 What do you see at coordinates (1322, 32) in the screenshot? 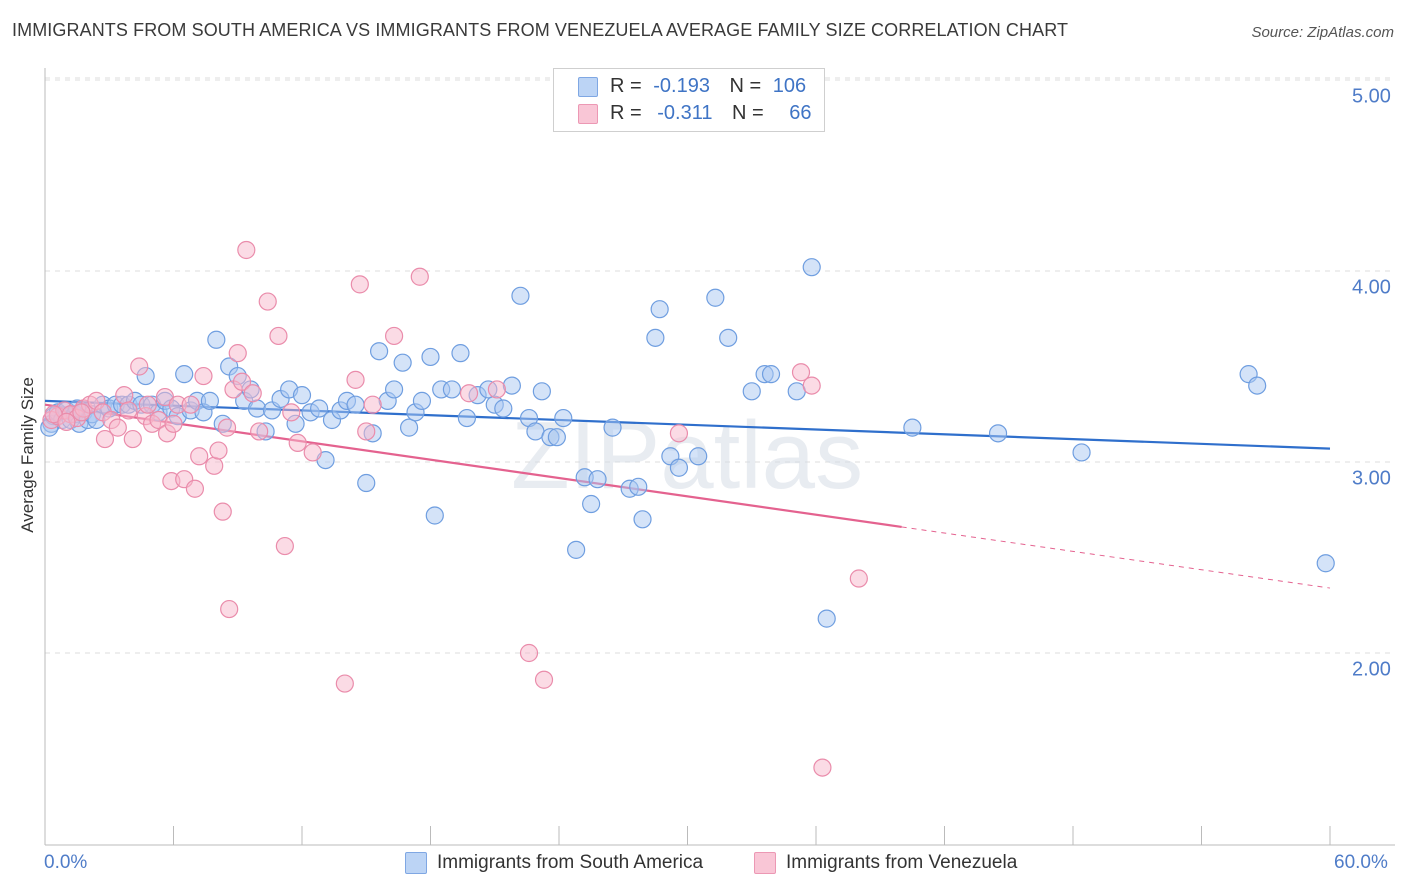
I see `source-credit: Source: ZipAtlas.com` at bounding box center [1322, 32].